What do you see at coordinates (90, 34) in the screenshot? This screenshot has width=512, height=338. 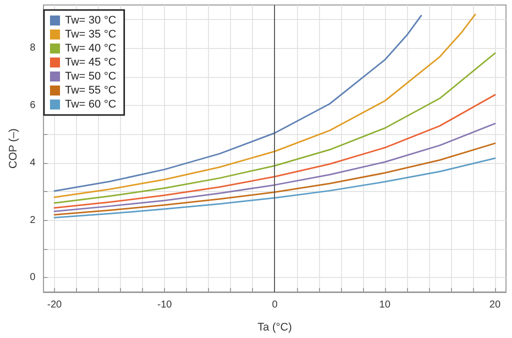 I see `legend-label: Tw= 35 °C` at bounding box center [90, 34].